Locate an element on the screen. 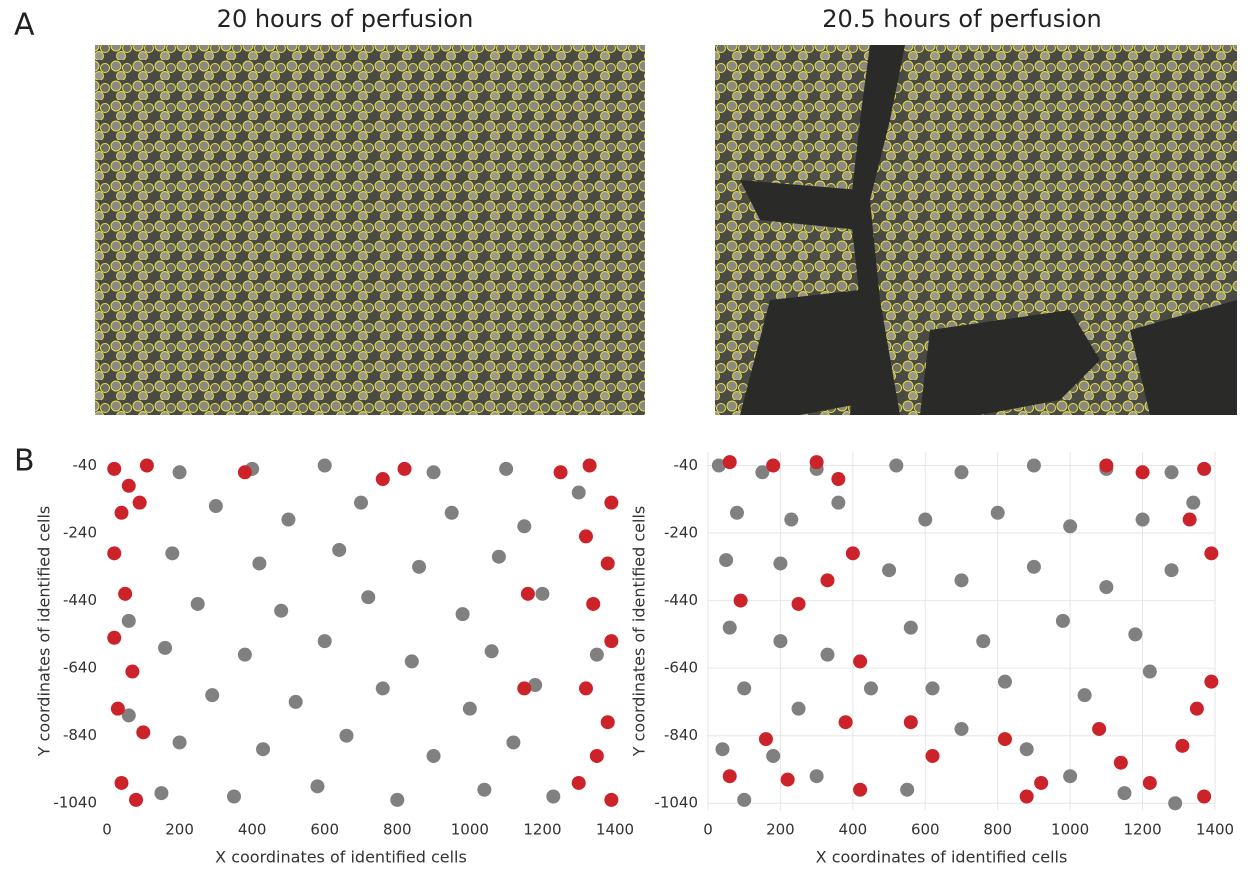 The width and height of the screenshot is (1250, 876). x-tick-label: 0 is located at coordinates (708, 830).